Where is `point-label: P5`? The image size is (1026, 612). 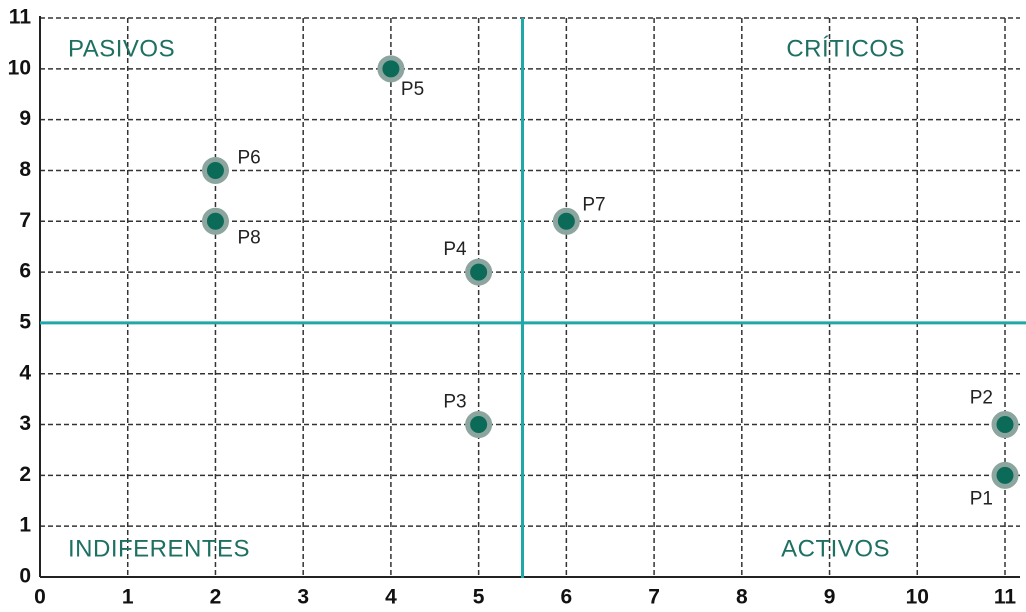
point-label: P5 is located at coordinates (412, 89).